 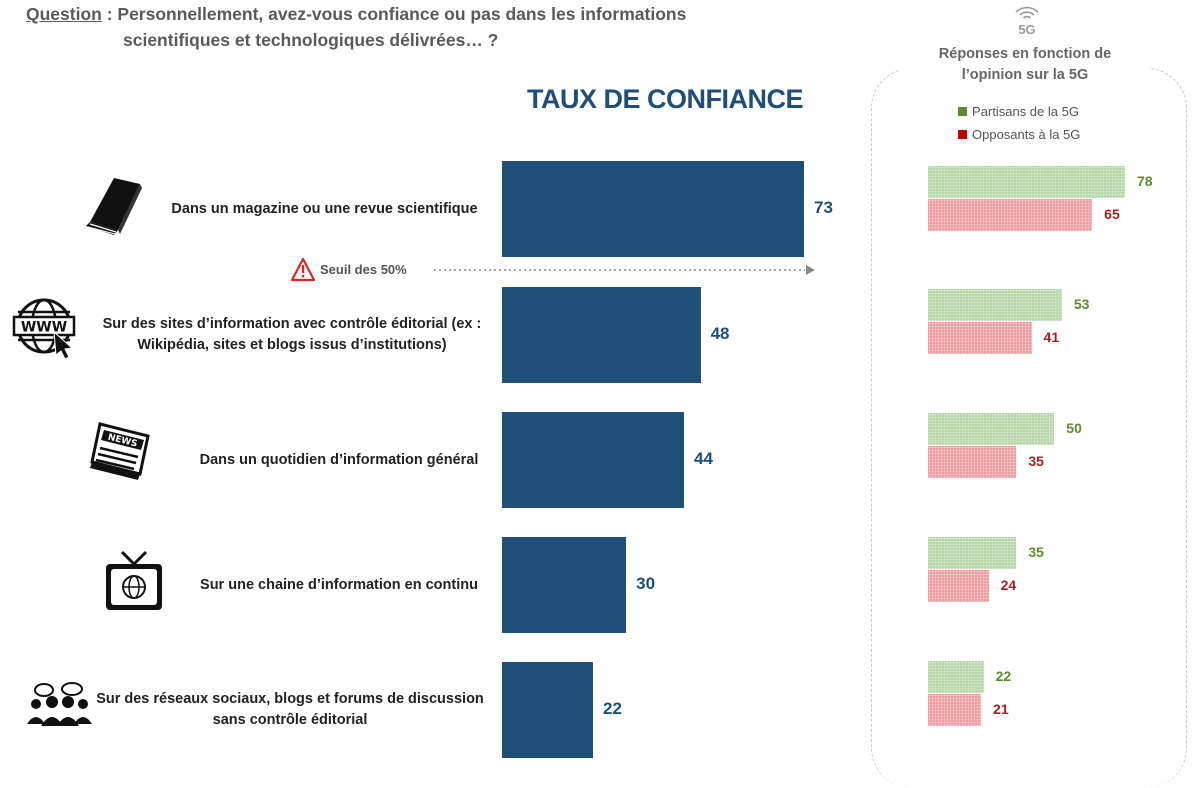 I want to click on chart-title: TAUX DE CONFIANCE, so click(x=665, y=99).